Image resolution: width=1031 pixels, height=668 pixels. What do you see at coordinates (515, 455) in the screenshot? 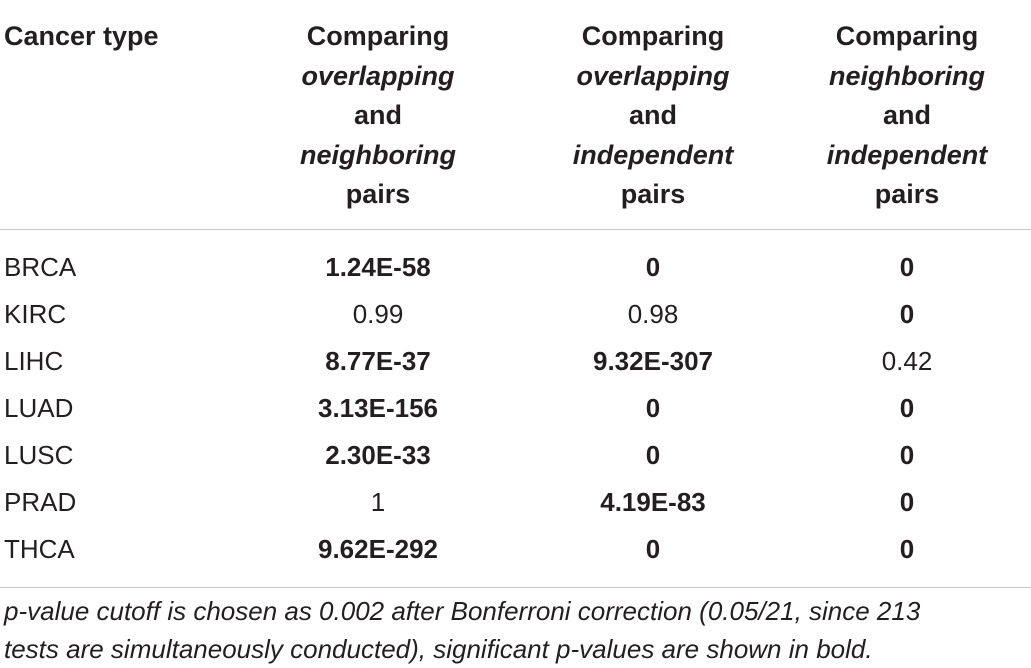
I see `table-row: LUSC 2.30E-33 0 0` at bounding box center [515, 455].